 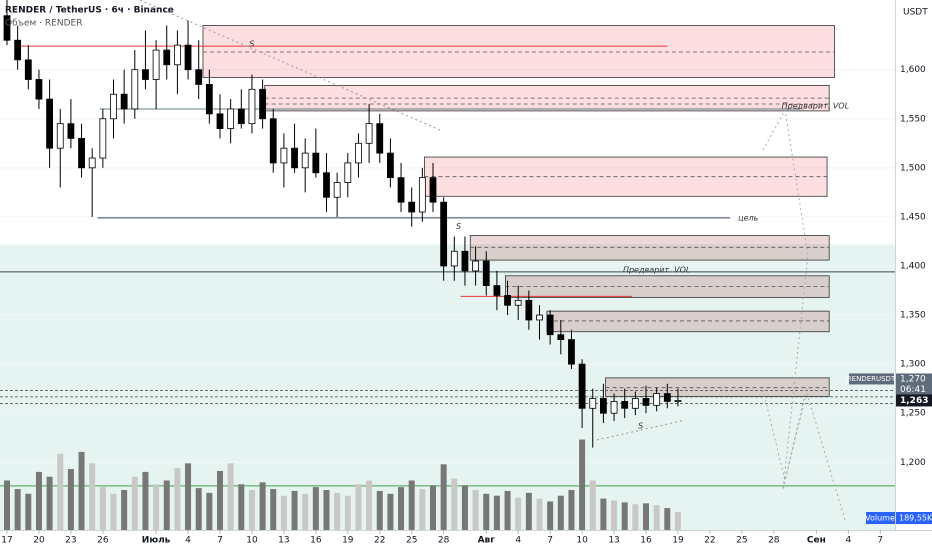 What do you see at coordinates (913, 414) in the screenshot?
I see `y-tick-label: 1,250` at bounding box center [913, 414].